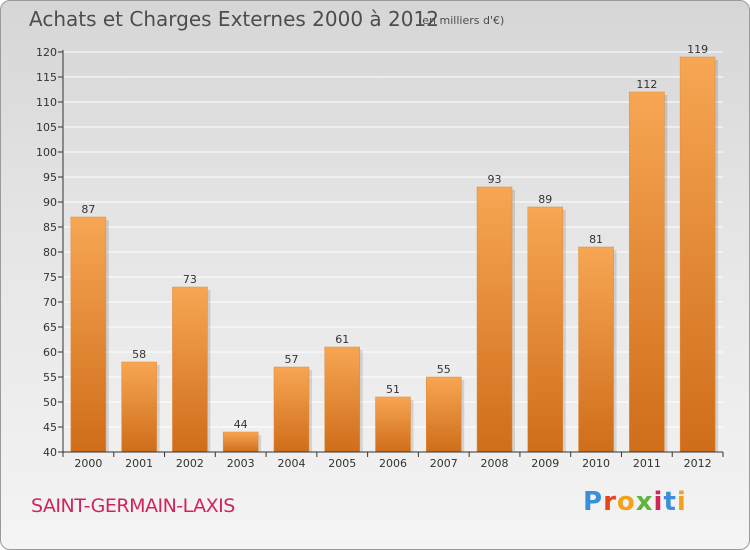 This screenshot has height=550, width=750. I want to click on y-tick-label: 50, so click(50, 402).